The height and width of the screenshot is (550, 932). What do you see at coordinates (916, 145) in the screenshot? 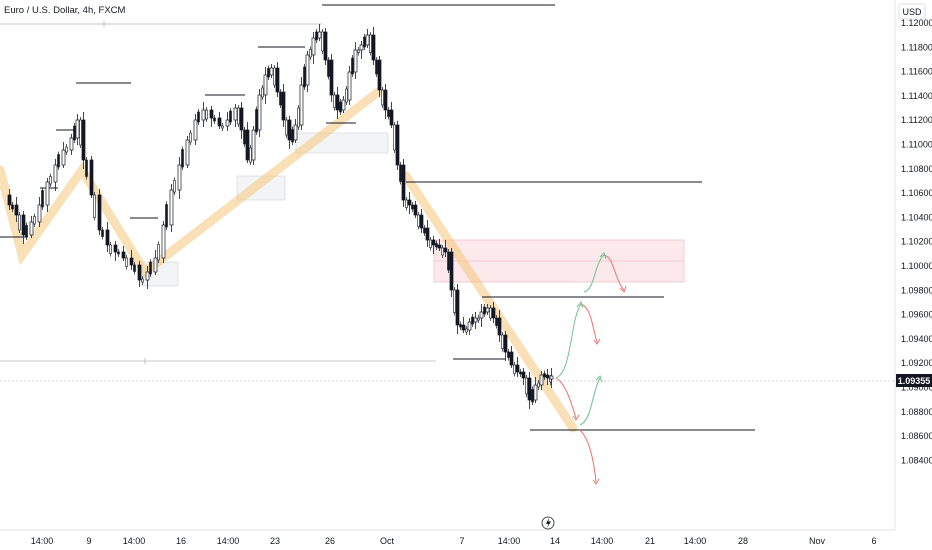
I see `y-tick-label: 1.11000` at bounding box center [916, 145].